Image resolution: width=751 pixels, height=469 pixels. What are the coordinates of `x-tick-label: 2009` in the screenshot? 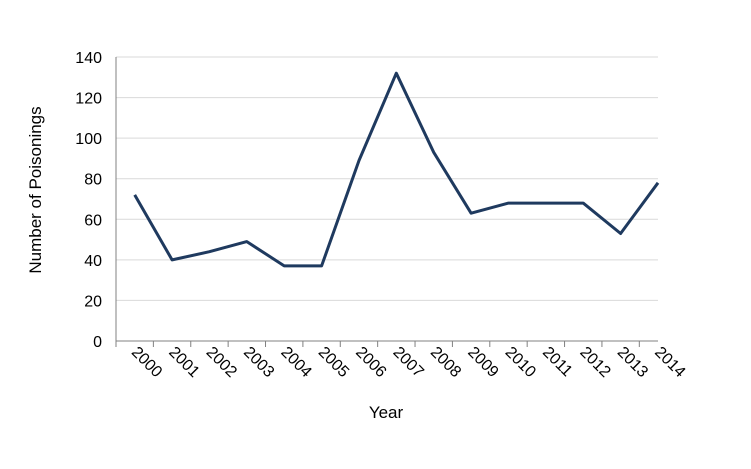 It's located at (482, 362).